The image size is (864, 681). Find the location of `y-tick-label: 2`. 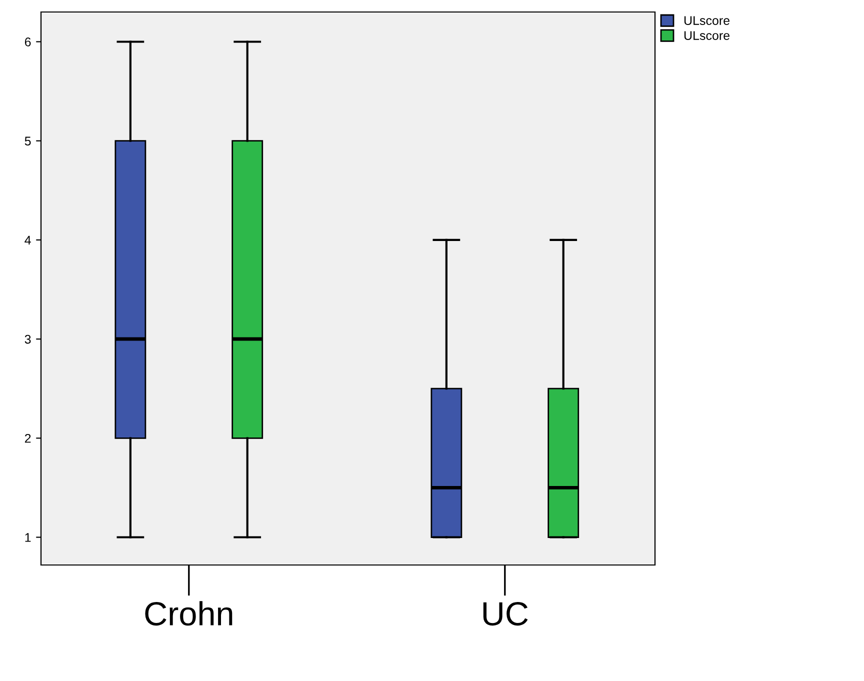

y-tick-label: 2 is located at coordinates (27, 438).